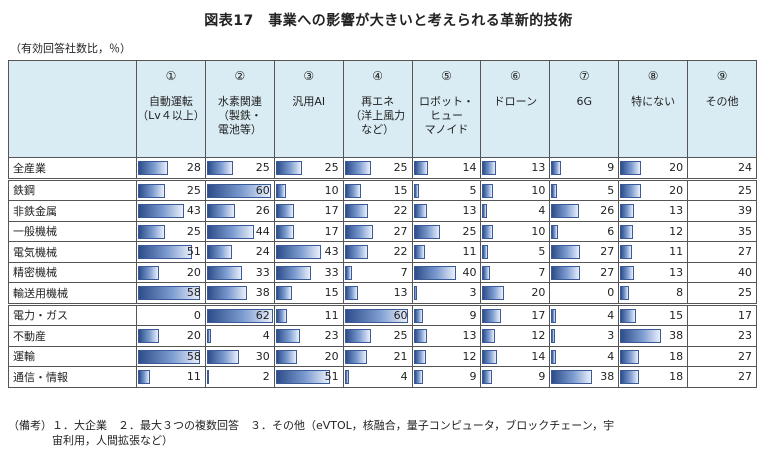 Image resolution: width=777 pixels, height=459 pixels. I want to click on column-number: ⑤, so click(446, 76).